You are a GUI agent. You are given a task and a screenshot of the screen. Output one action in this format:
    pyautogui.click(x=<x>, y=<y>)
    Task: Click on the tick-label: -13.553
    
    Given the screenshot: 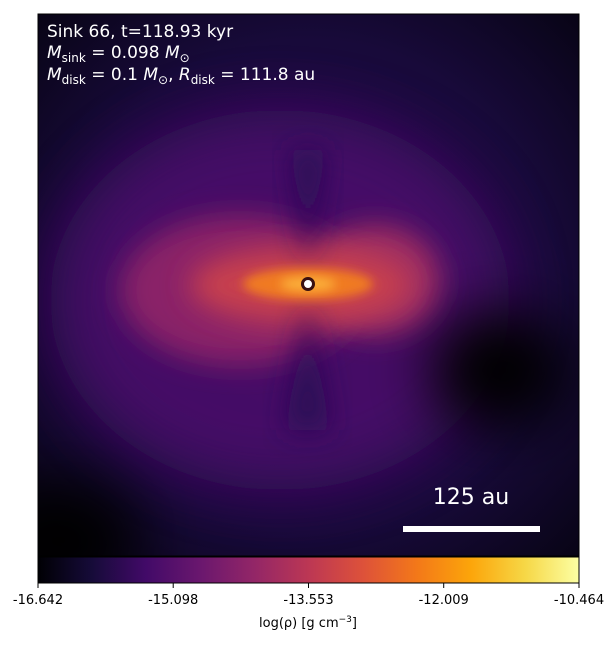 What is the action you would take?
    pyautogui.click(x=308, y=600)
    